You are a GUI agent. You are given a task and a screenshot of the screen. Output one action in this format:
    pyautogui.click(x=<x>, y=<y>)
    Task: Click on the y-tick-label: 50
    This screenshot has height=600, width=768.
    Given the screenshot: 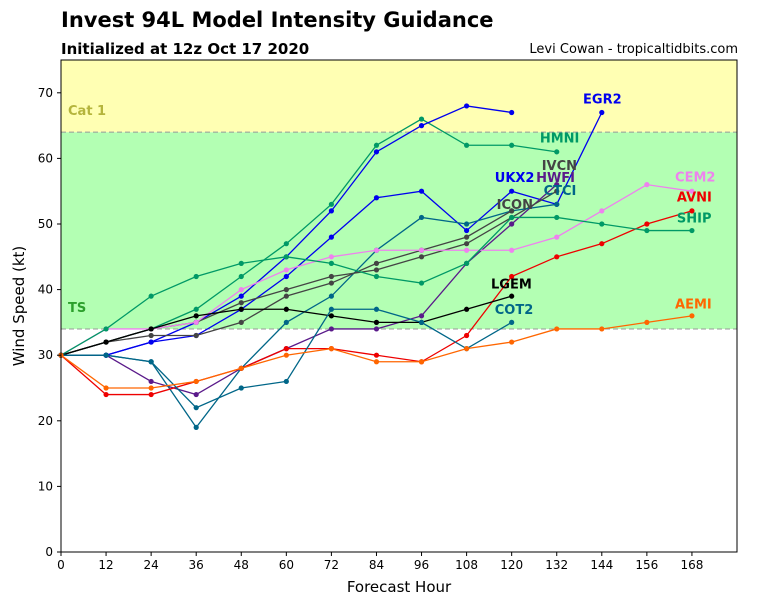 What is the action you would take?
    pyautogui.click(x=45, y=224)
    